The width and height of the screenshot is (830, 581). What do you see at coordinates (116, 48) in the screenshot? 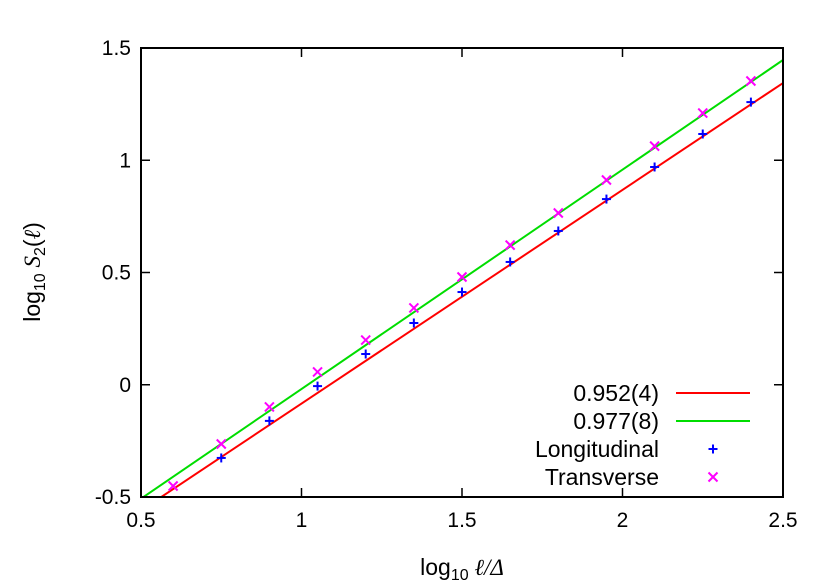
I see `y-tick-label: 1.5` at bounding box center [116, 48].